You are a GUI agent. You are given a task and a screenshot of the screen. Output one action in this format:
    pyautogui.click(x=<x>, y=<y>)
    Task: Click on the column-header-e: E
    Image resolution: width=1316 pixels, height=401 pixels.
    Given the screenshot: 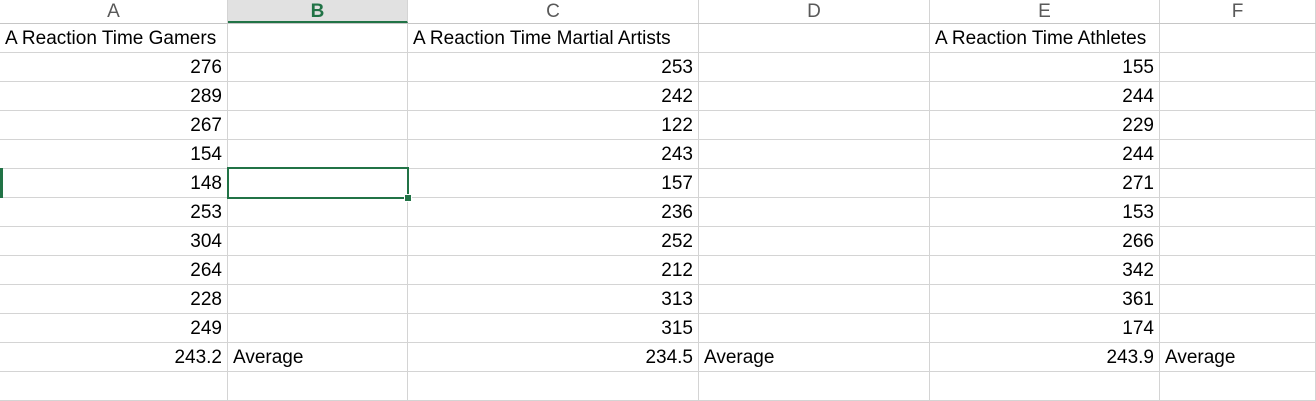 What is the action you would take?
    pyautogui.click(x=1045, y=11)
    